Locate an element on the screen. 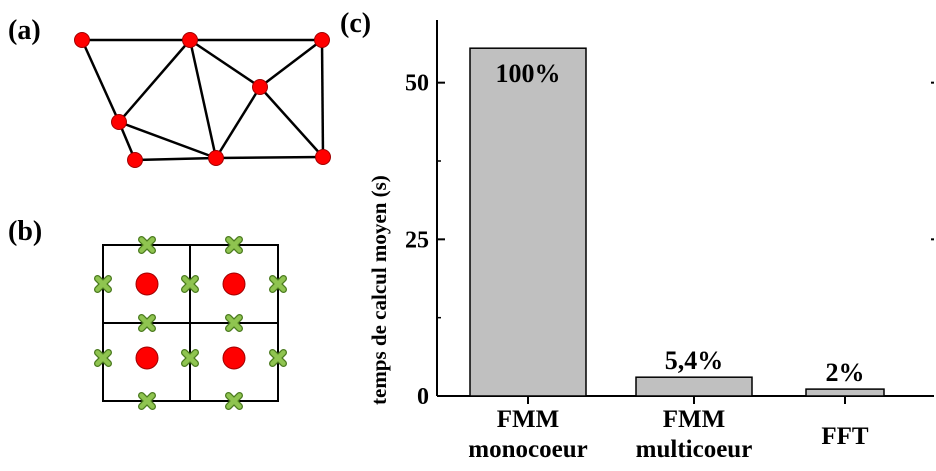 This screenshot has width=936, height=471. bar-value-label: 100% is located at coordinates (528, 73).